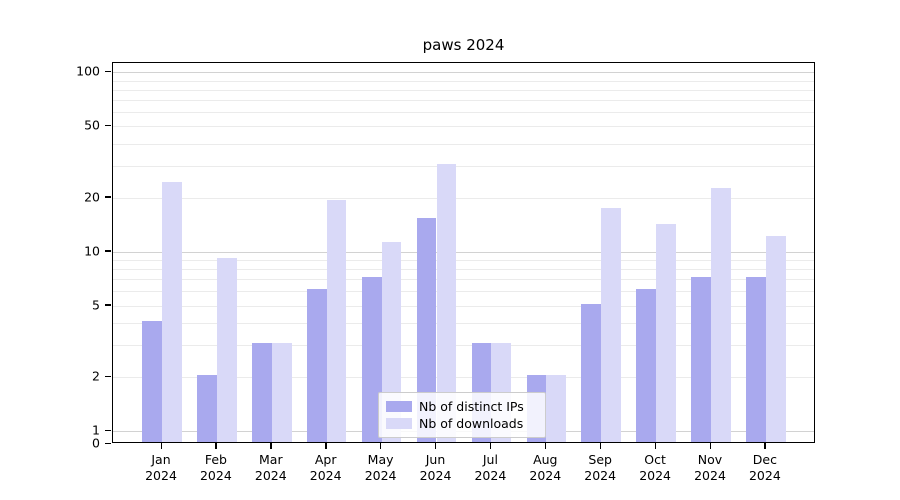  I want to click on bar-distinct-ips-sep, so click(591, 372).